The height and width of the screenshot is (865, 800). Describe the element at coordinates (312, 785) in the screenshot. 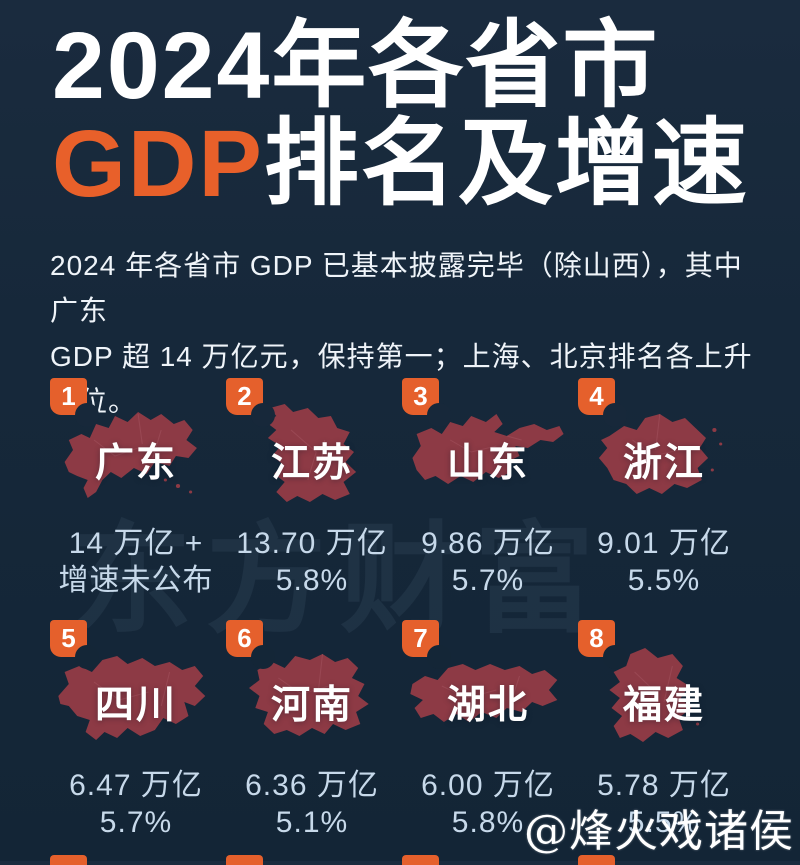

I see `gdp-value: 6.36 万亿` at that location.